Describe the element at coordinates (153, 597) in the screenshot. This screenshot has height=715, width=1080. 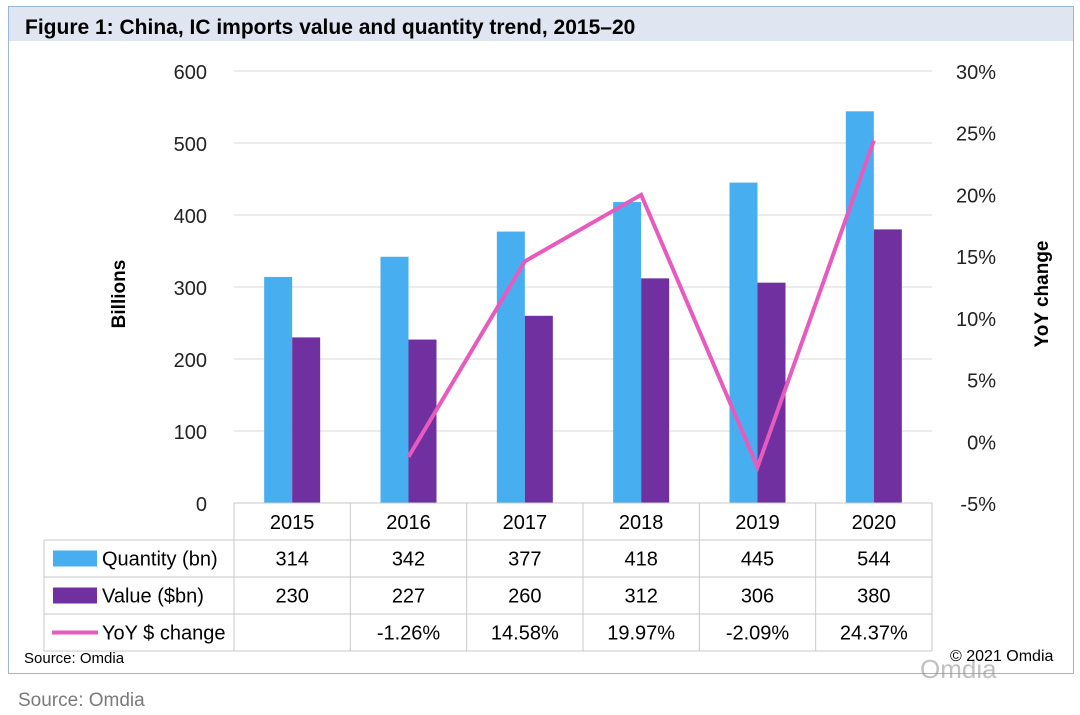
I see `legend-label: Value ($bn)` at that location.